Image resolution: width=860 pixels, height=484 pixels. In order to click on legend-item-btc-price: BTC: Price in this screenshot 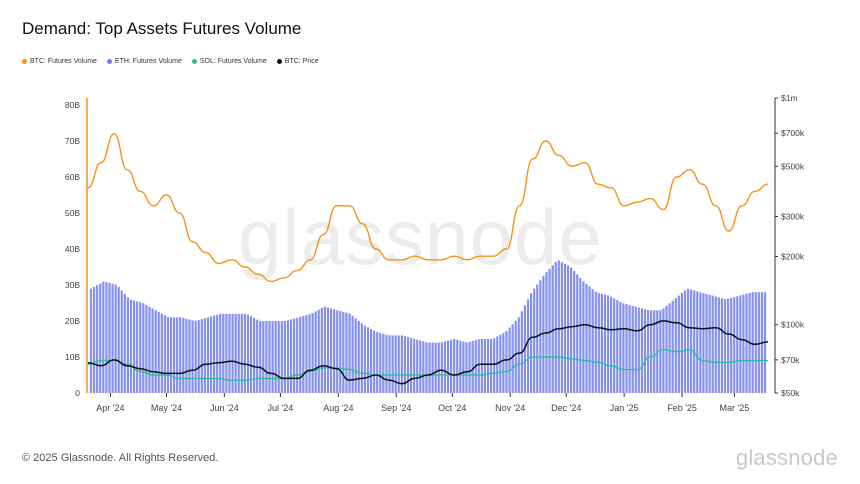, I will do `click(297, 61)`.